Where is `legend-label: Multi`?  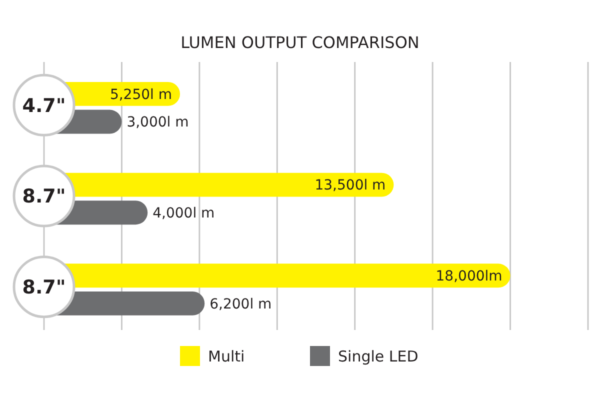
legend-label: Multi is located at coordinates (226, 356).